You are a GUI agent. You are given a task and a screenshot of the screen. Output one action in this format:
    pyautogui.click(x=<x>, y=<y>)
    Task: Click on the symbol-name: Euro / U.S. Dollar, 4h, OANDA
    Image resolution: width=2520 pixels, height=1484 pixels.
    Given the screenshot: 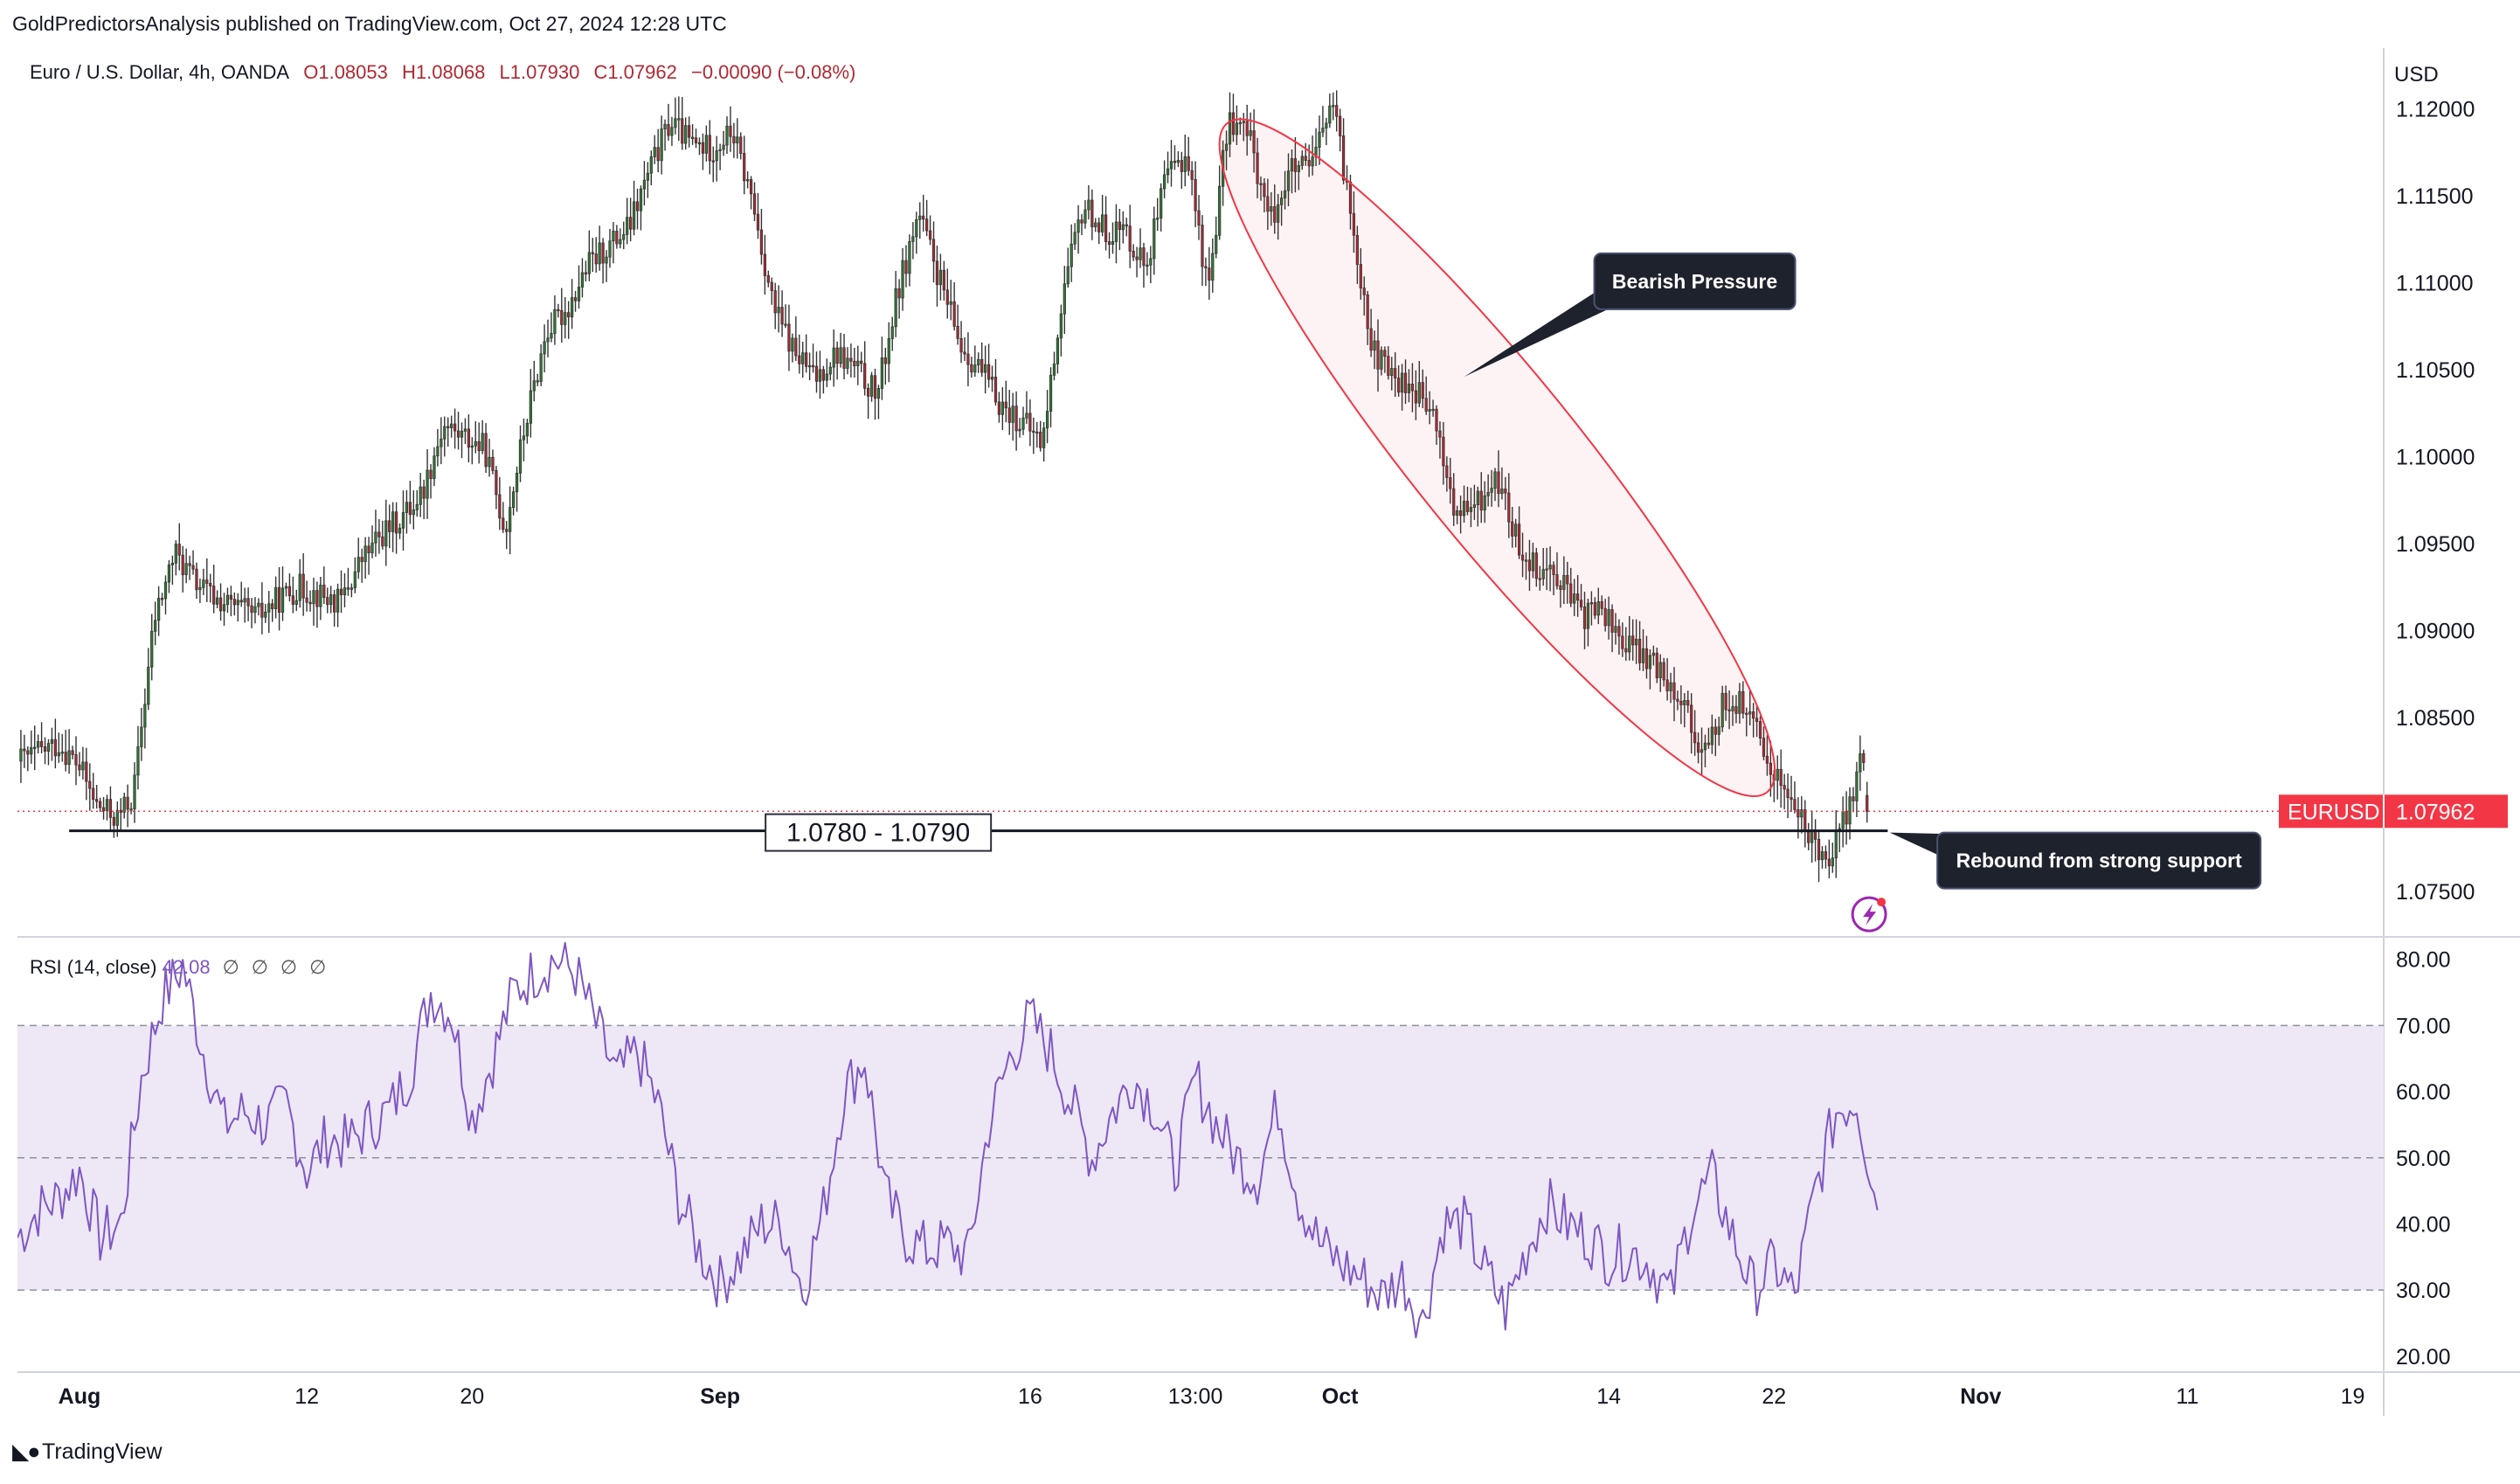 What is the action you would take?
    pyautogui.click(x=160, y=72)
    